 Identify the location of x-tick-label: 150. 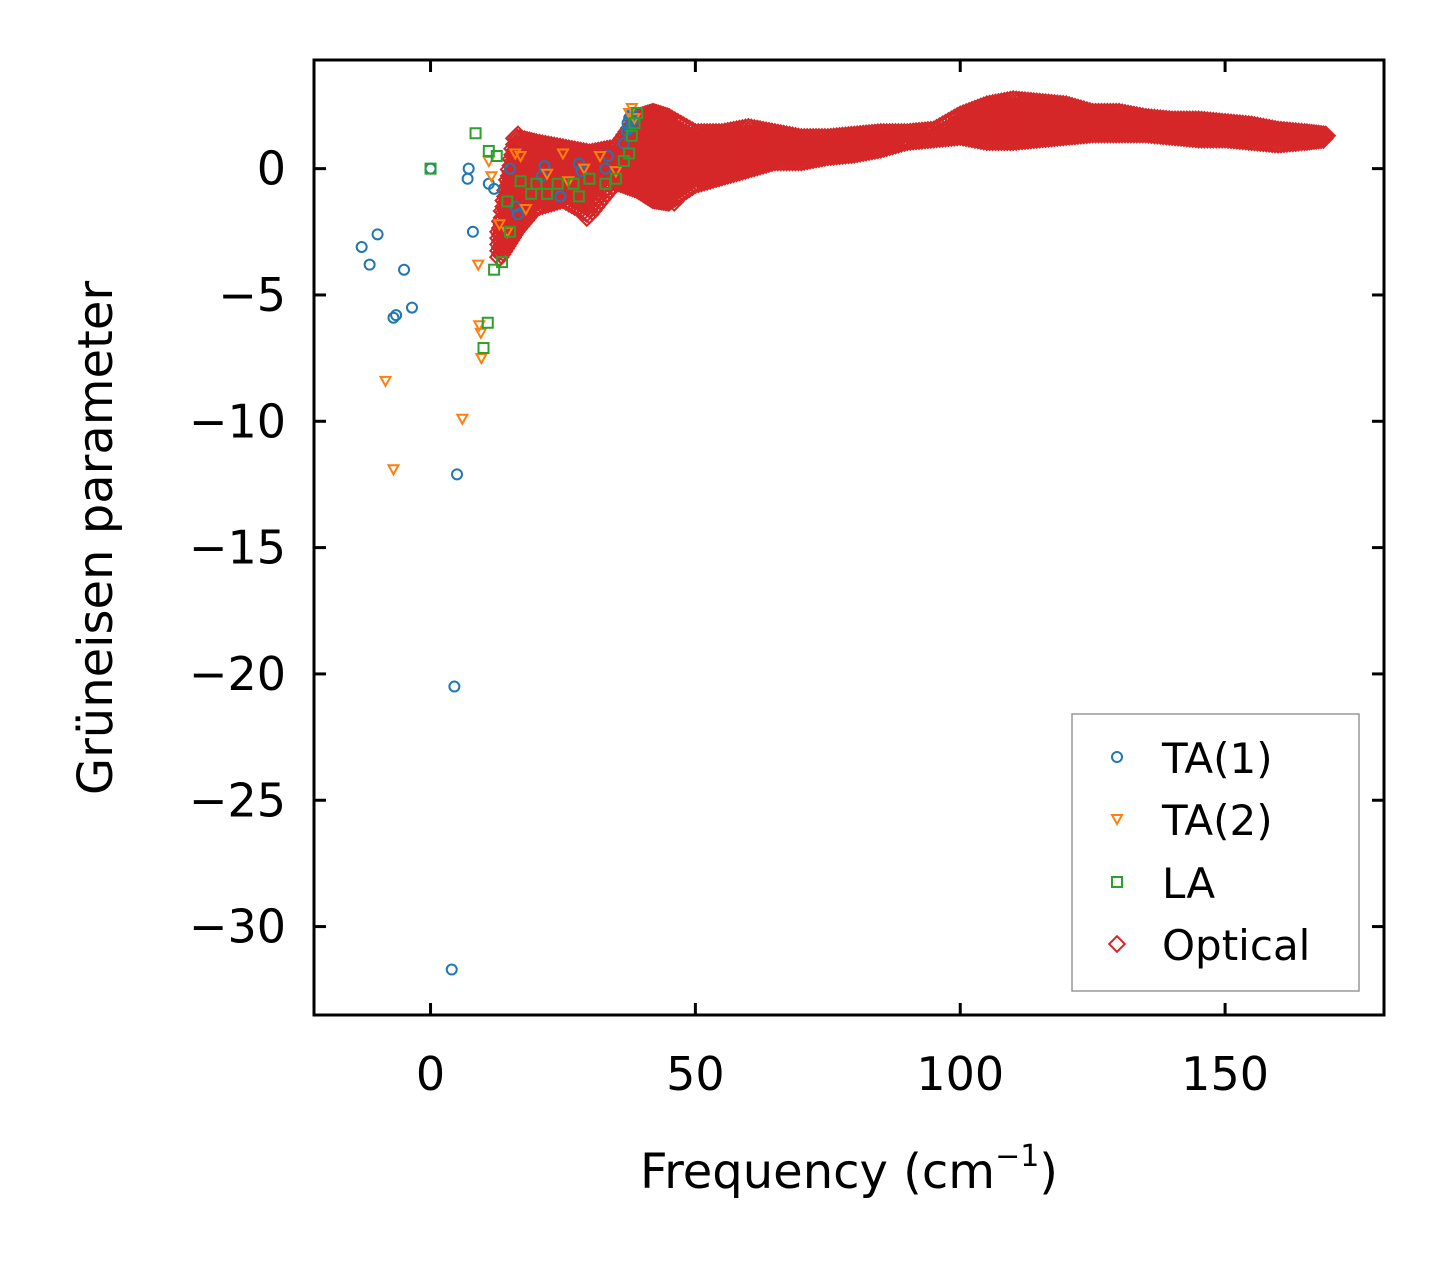
(1225, 1074).